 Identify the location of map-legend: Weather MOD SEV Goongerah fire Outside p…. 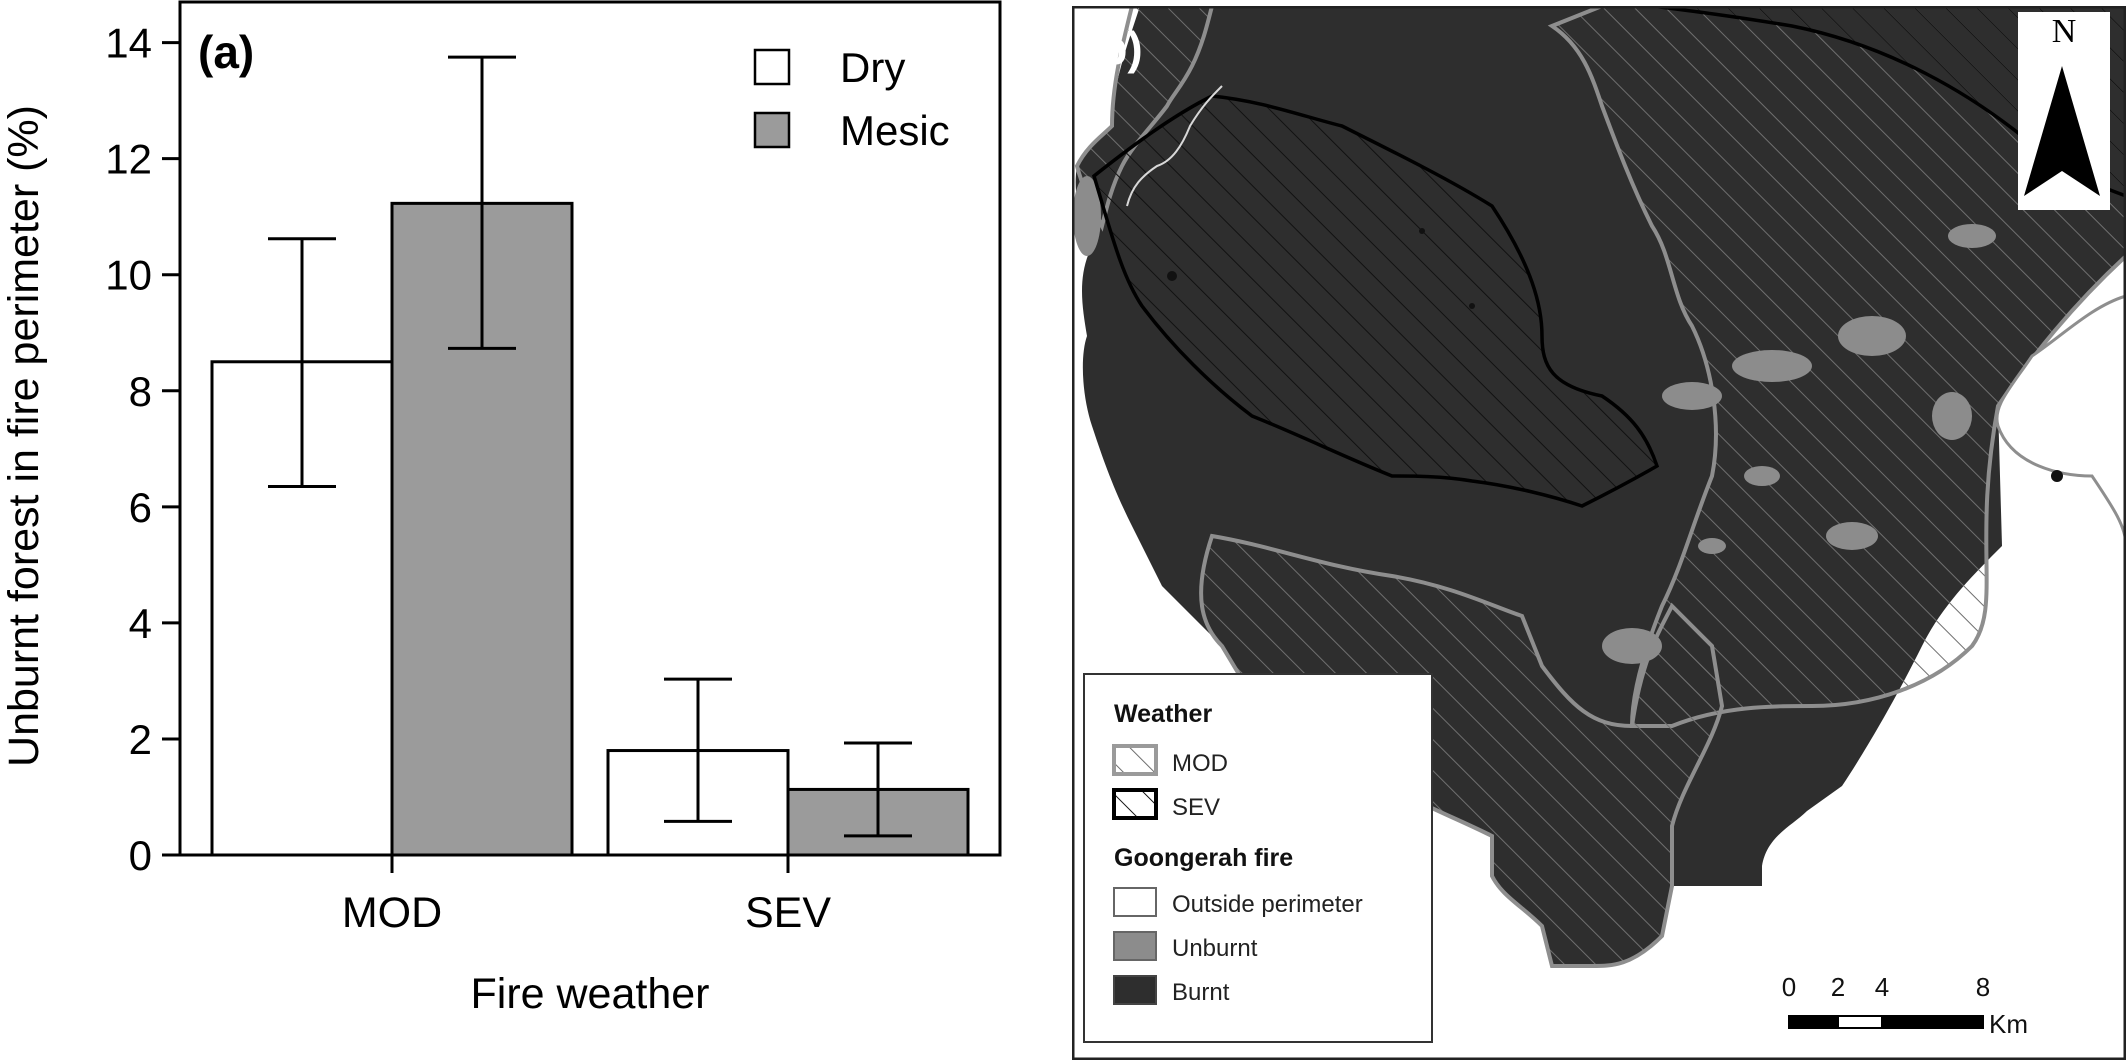
(1258, 858).